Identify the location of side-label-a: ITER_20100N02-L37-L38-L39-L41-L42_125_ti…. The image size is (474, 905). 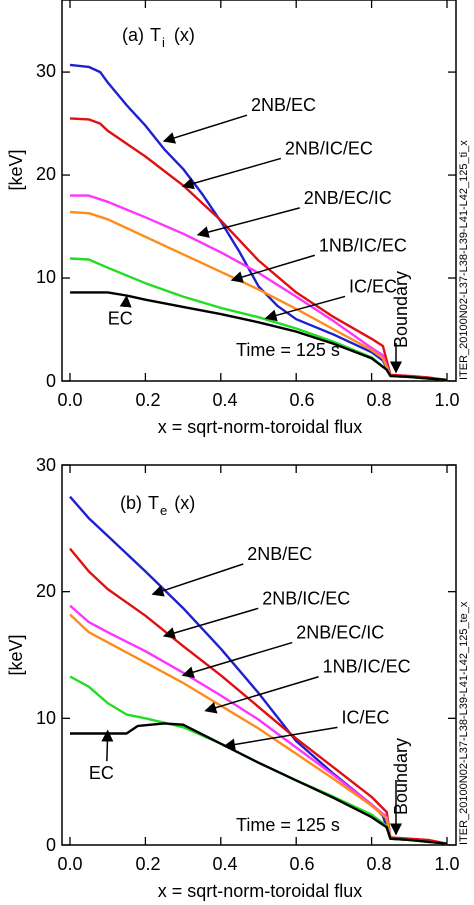
(464, 260).